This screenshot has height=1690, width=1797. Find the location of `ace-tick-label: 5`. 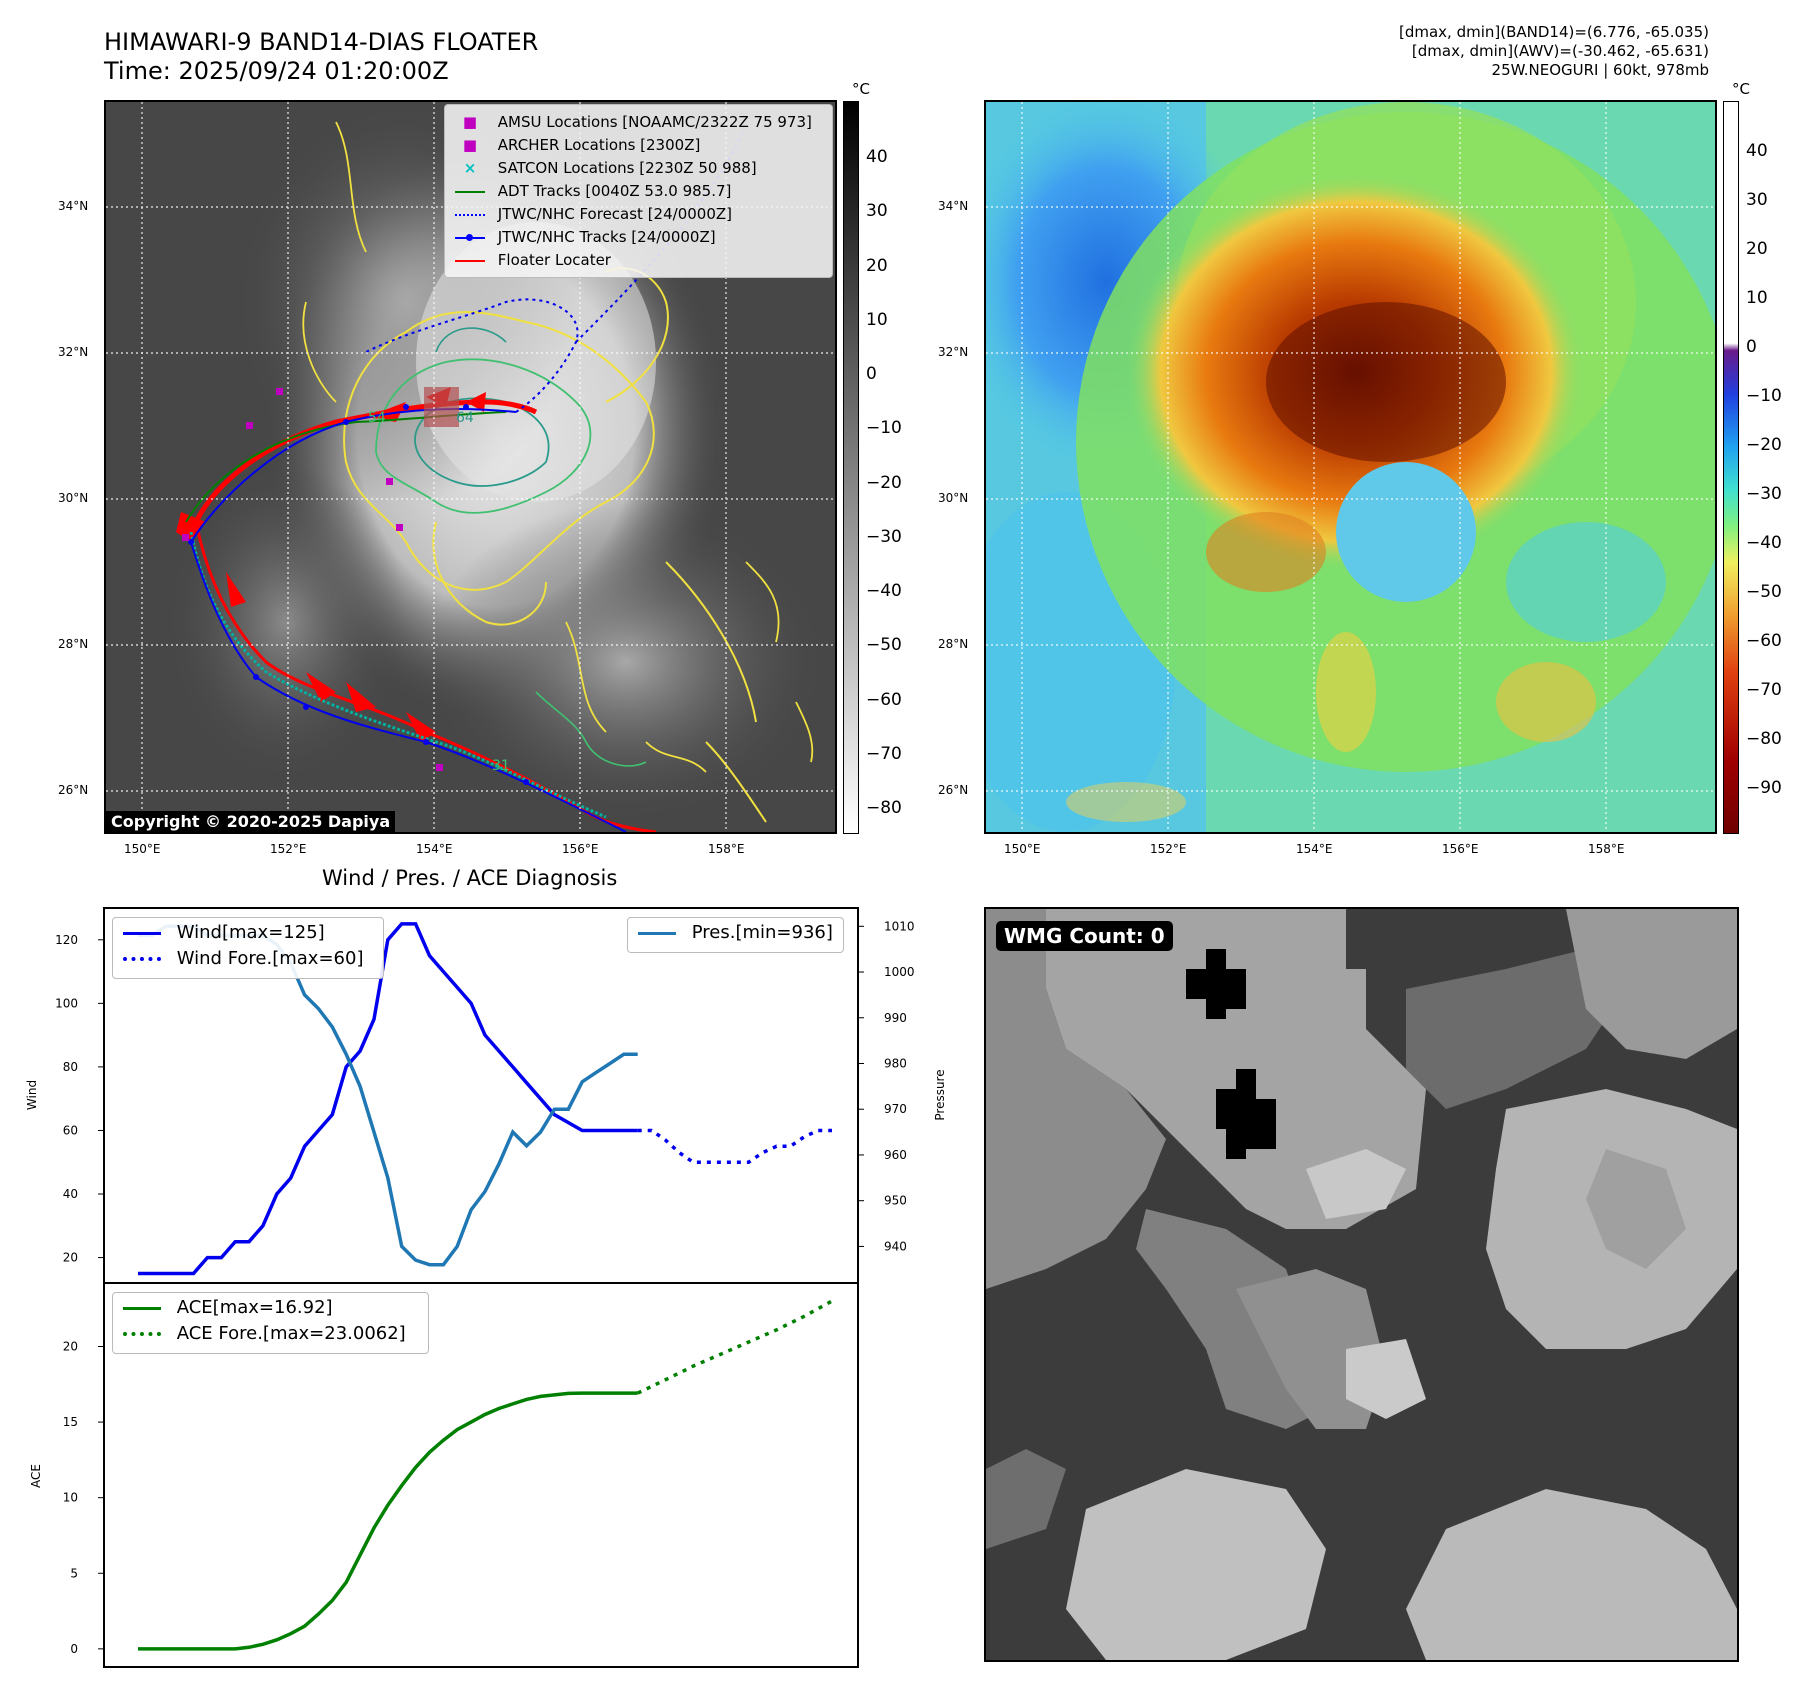

ace-tick-label: 5 is located at coordinates (74, 1573).